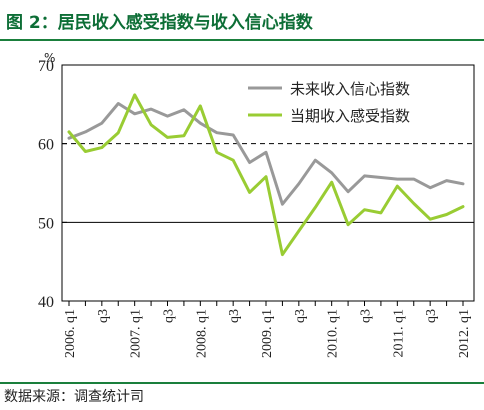 The height and width of the screenshot is (410, 484). What do you see at coordinates (159, 23) in the screenshot?
I see `figure-caption: 图 2：居民收入感受指数与收入信心指数` at bounding box center [159, 23].